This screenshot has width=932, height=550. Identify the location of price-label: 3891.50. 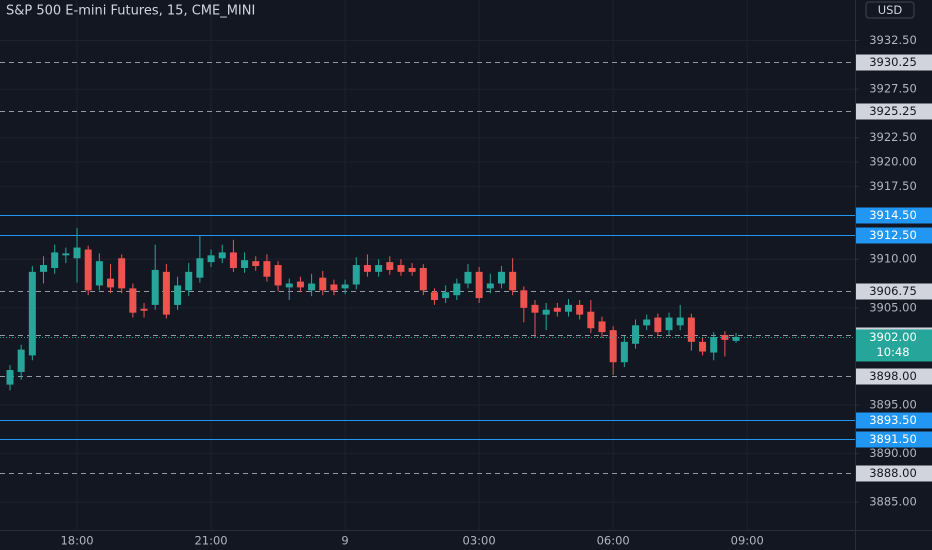
(893, 439).